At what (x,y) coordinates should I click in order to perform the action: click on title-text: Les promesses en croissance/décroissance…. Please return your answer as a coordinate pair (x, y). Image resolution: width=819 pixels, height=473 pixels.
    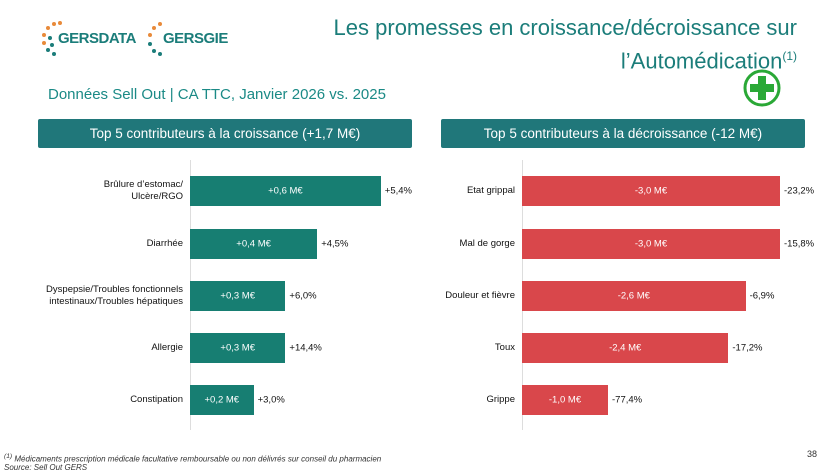
    Looking at the image, I should click on (565, 44).